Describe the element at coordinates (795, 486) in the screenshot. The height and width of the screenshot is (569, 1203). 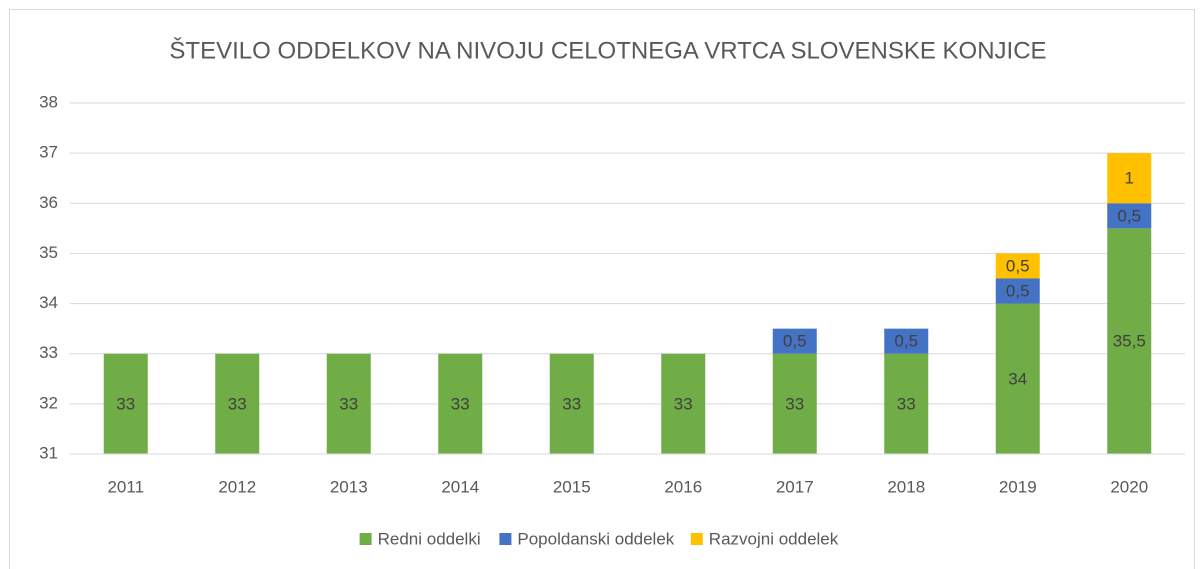
I see `x-tick-label: 2017` at that location.